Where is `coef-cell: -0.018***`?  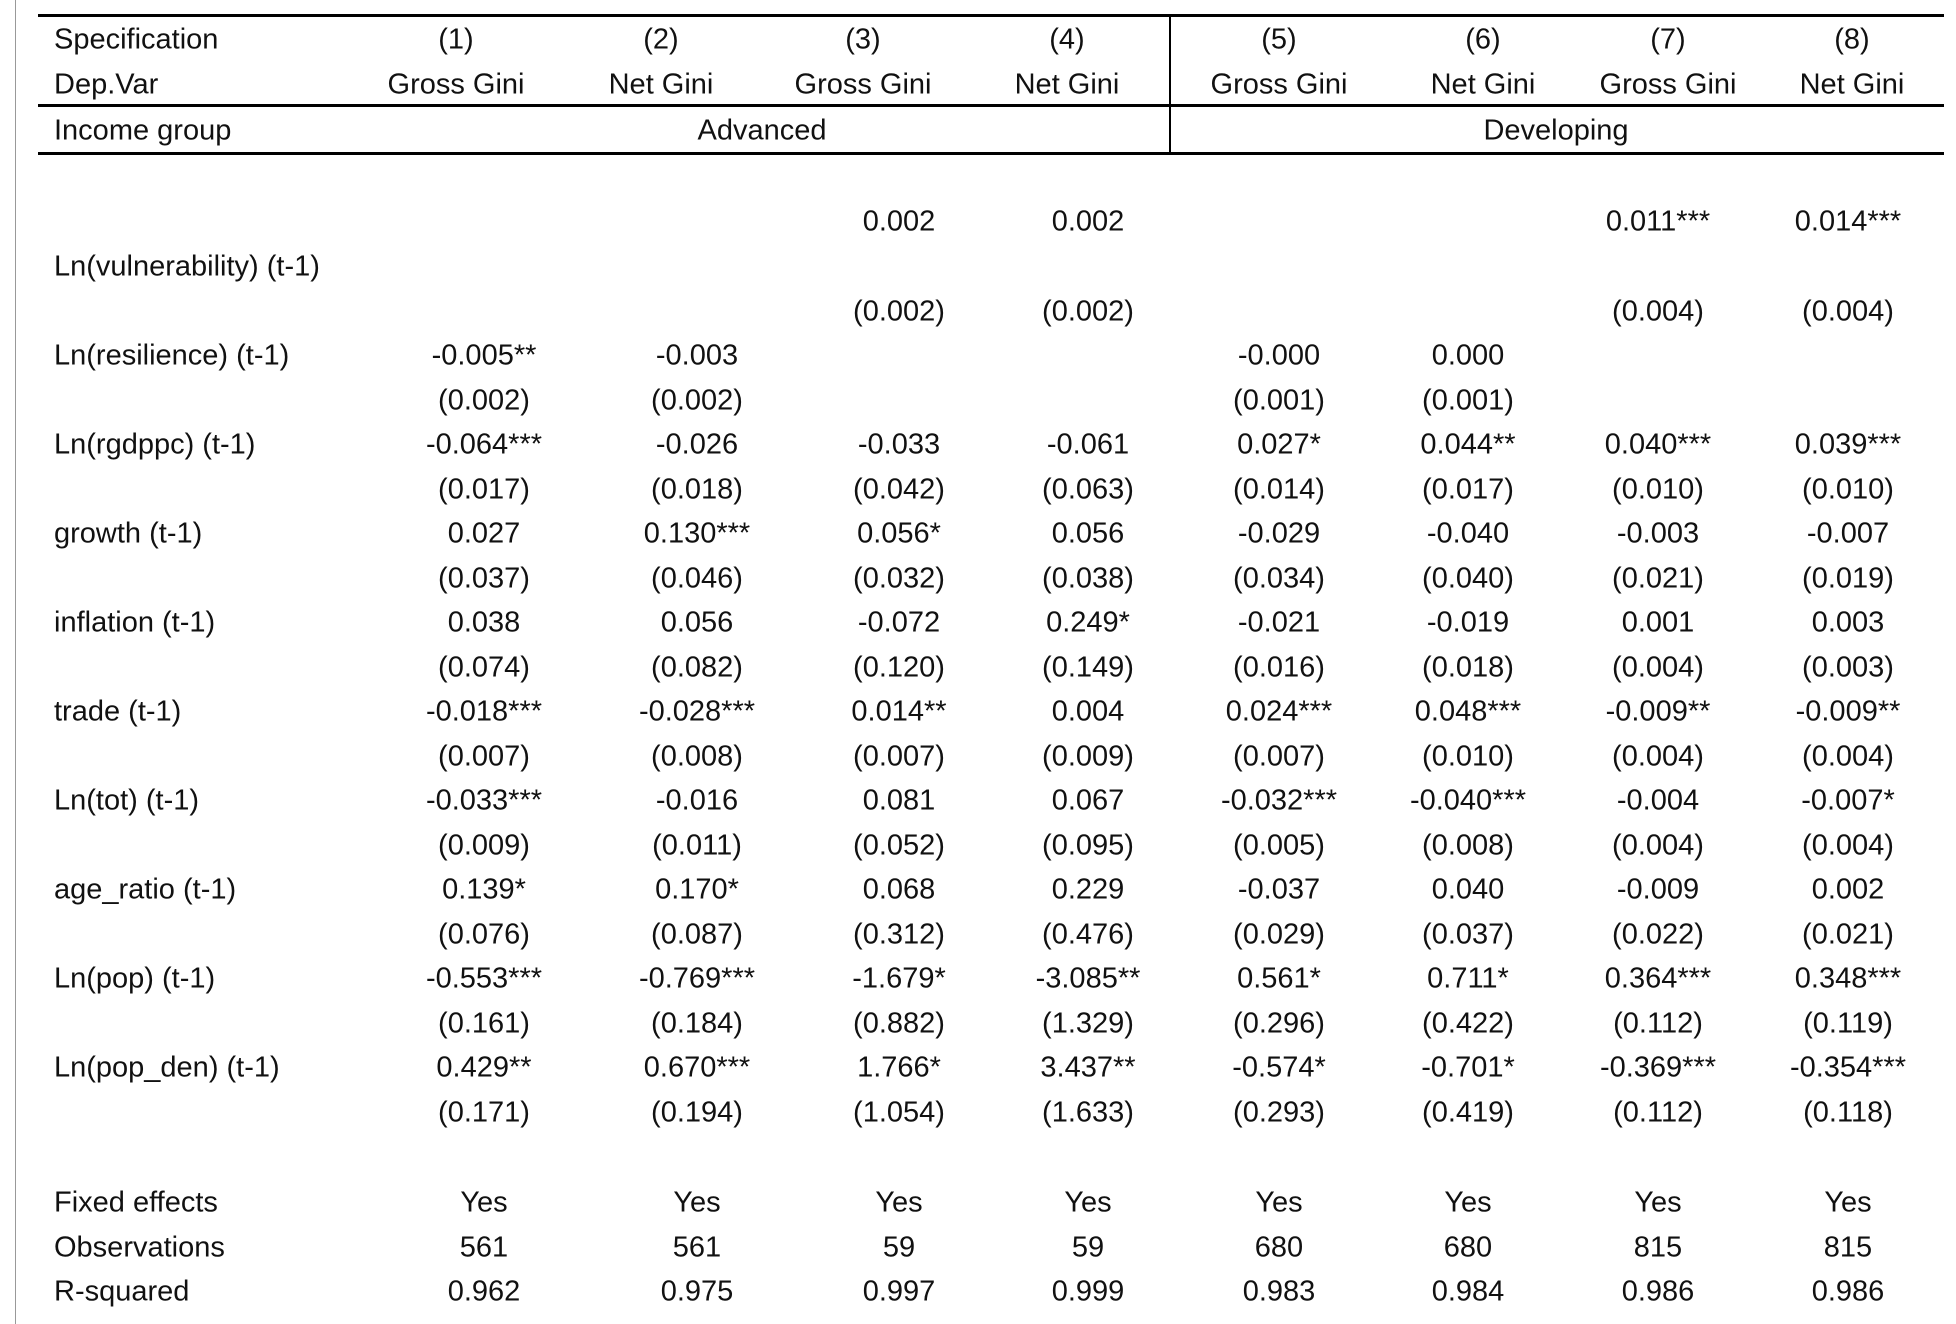
coef-cell: -0.018*** is located at coordinates (484, 711).